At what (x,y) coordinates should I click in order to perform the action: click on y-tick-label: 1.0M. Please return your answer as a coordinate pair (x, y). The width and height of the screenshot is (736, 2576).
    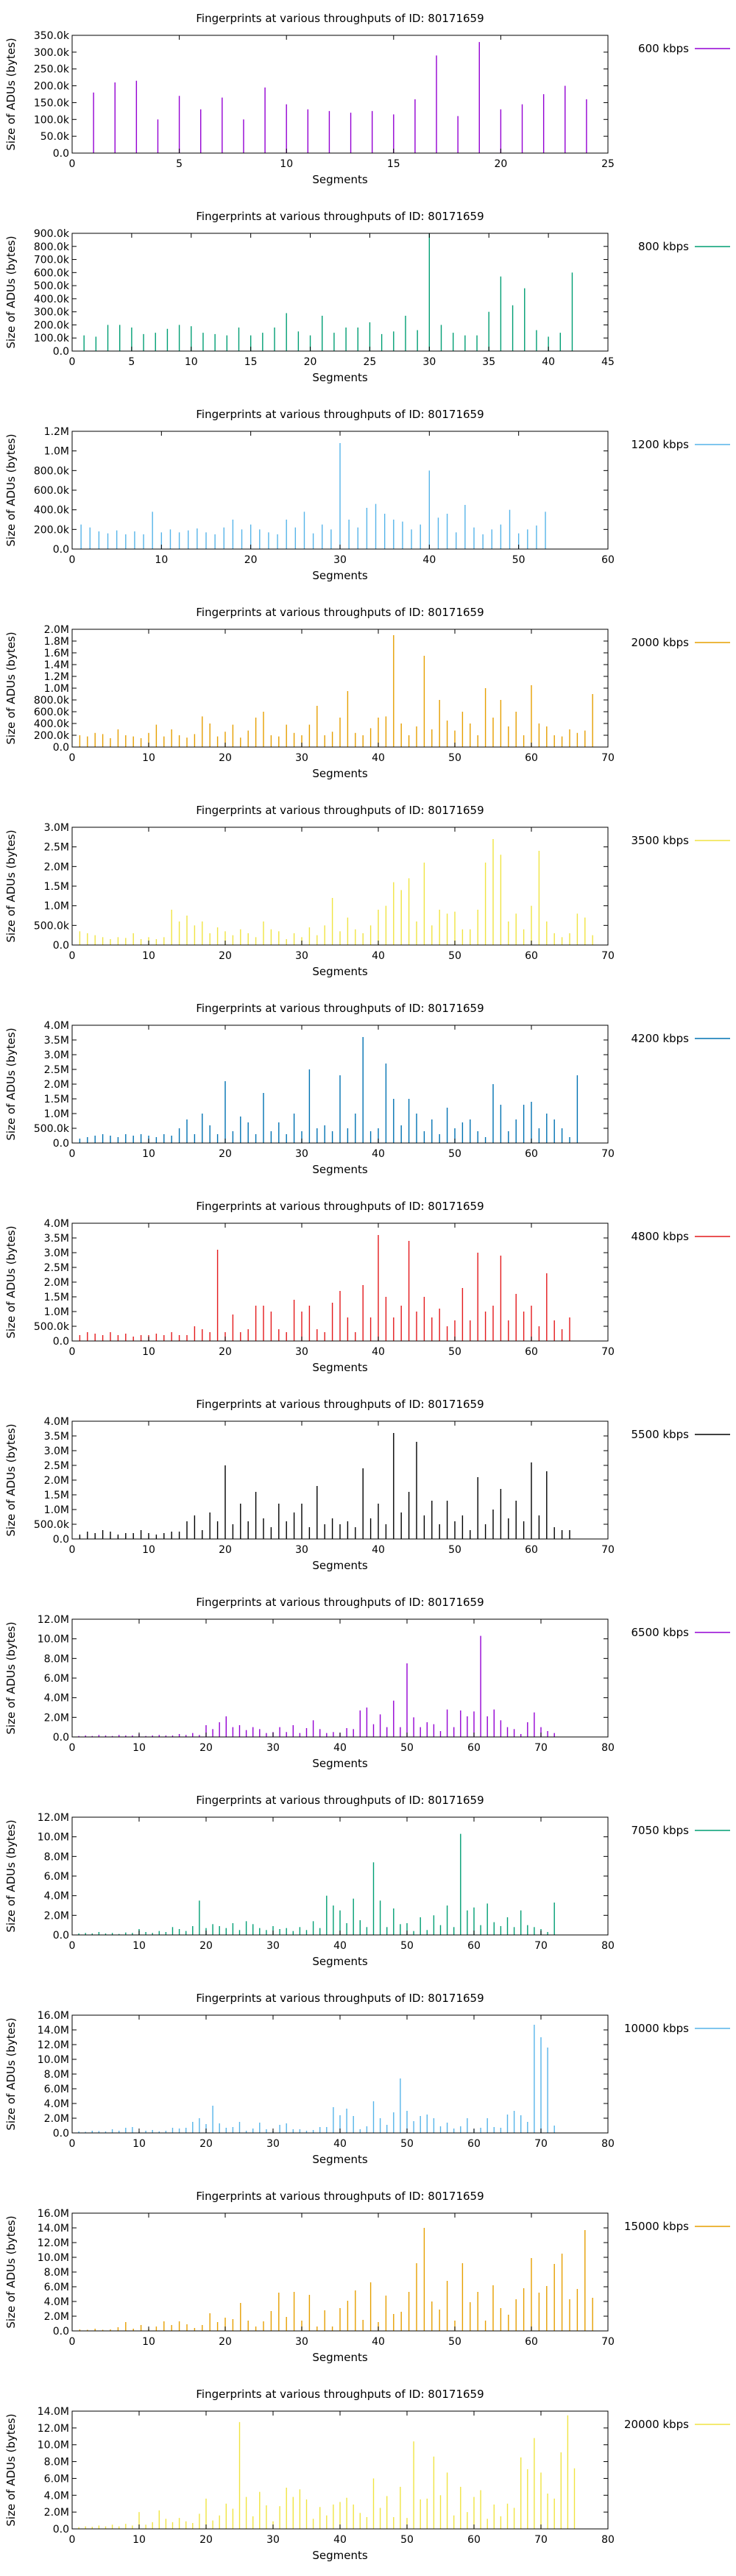
    Looking at the image, I should click on (57, 1510).